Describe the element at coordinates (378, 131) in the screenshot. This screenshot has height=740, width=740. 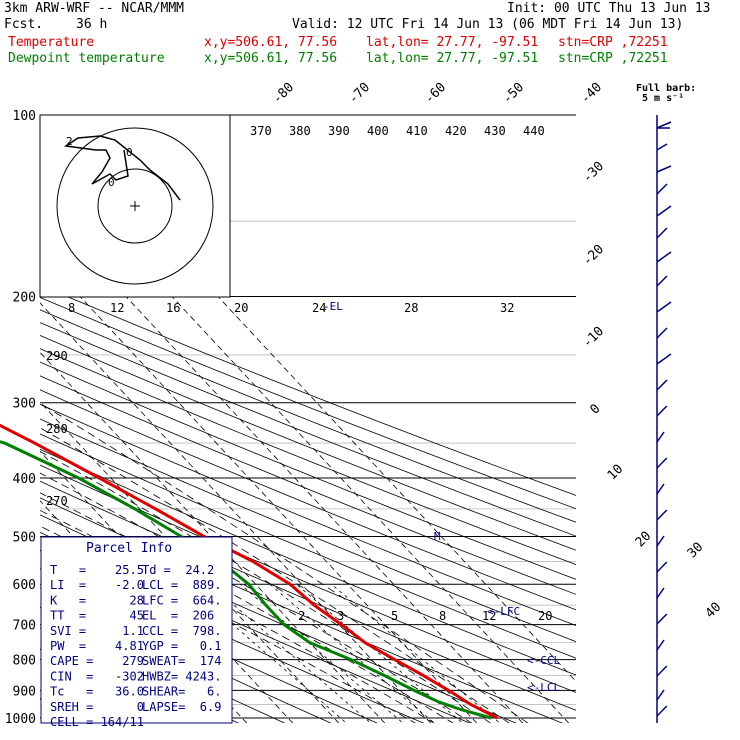
I see `theta-label-400: 400` at that location.